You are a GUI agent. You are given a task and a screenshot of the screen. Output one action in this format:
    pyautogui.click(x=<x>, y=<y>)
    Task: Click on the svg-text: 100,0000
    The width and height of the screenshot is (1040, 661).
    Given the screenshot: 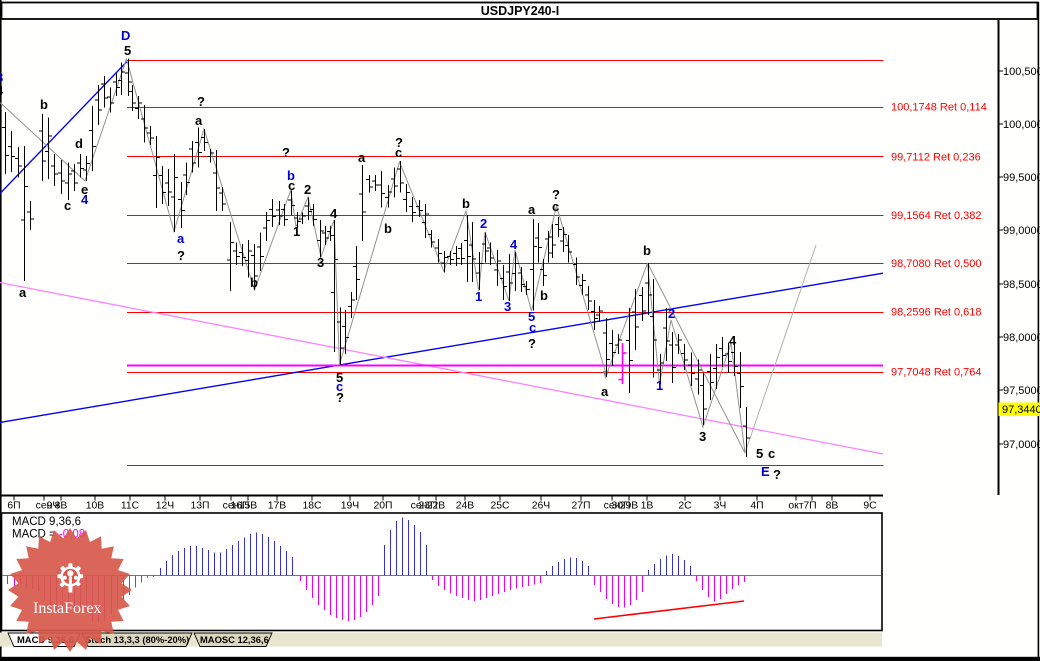 What is the action you would take?
    pyautogui.click(x=1021, y=125)
    